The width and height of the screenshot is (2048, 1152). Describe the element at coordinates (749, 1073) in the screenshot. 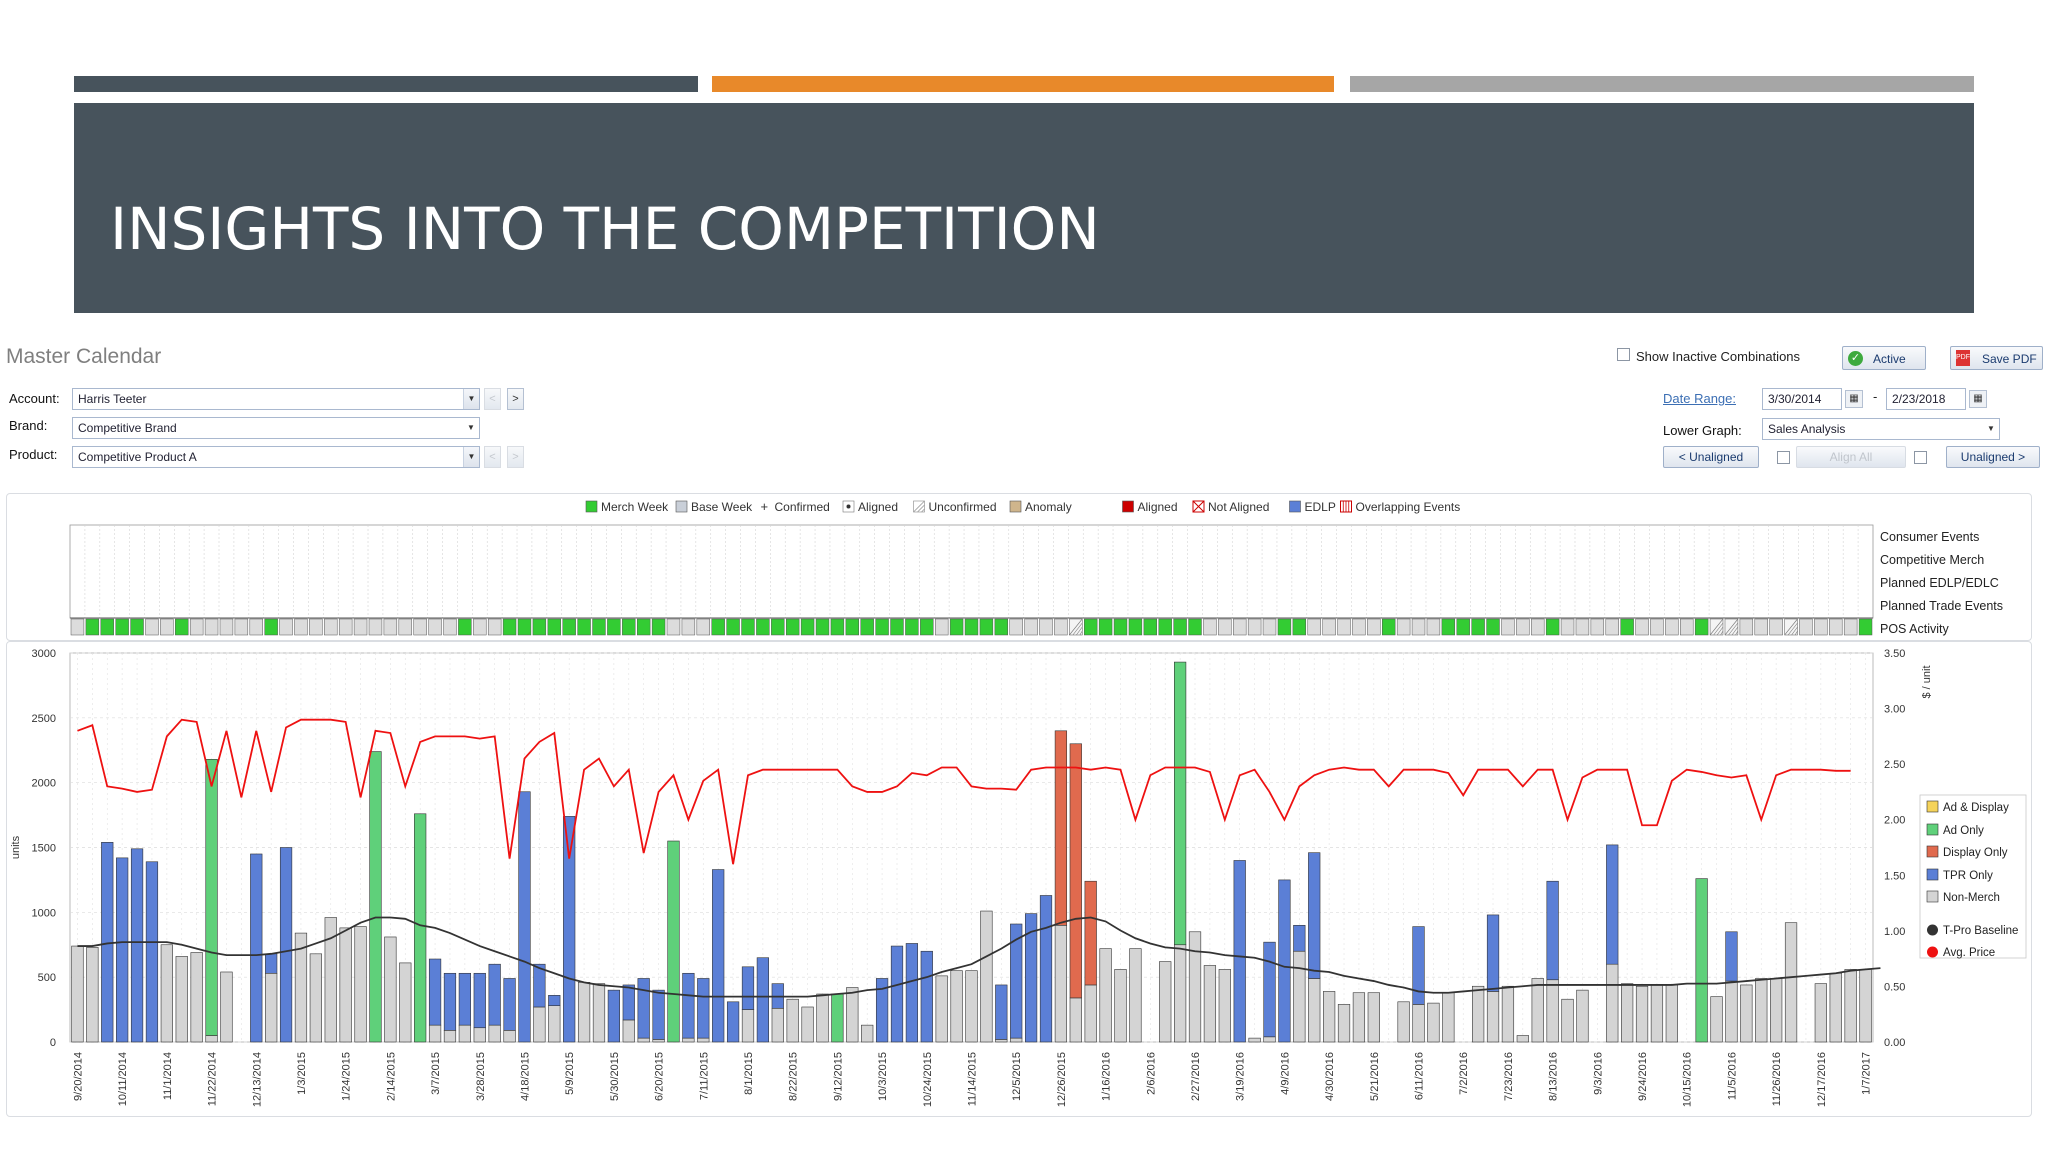

I see `x-tick-label: 8/1/2015` at that location.